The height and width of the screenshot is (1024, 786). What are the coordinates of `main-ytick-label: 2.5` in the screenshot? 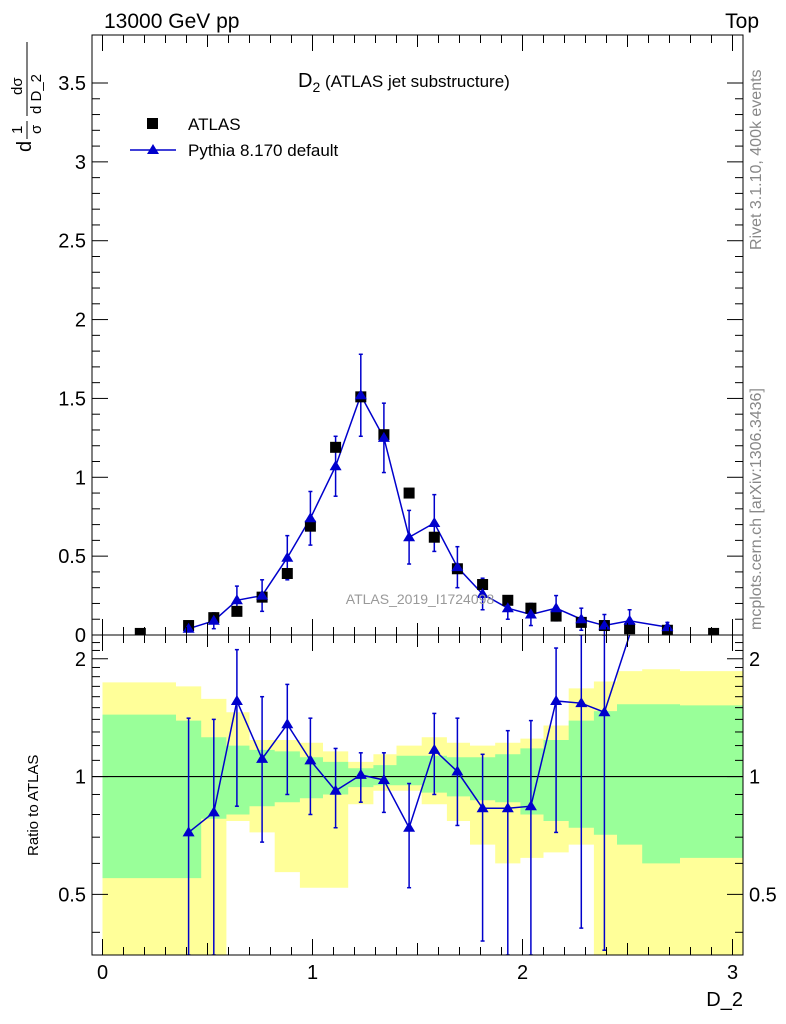 It's located at (72, 242).